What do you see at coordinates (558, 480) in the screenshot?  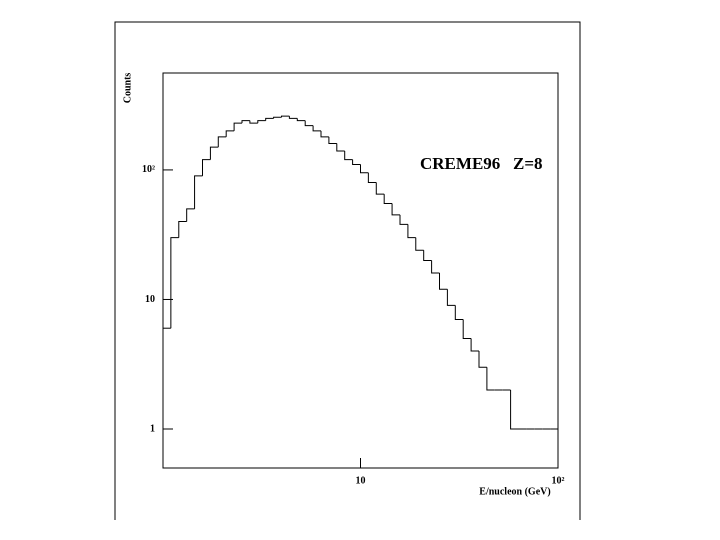 I see `x-tick-label: 10²` at bounding box center [558, 480].